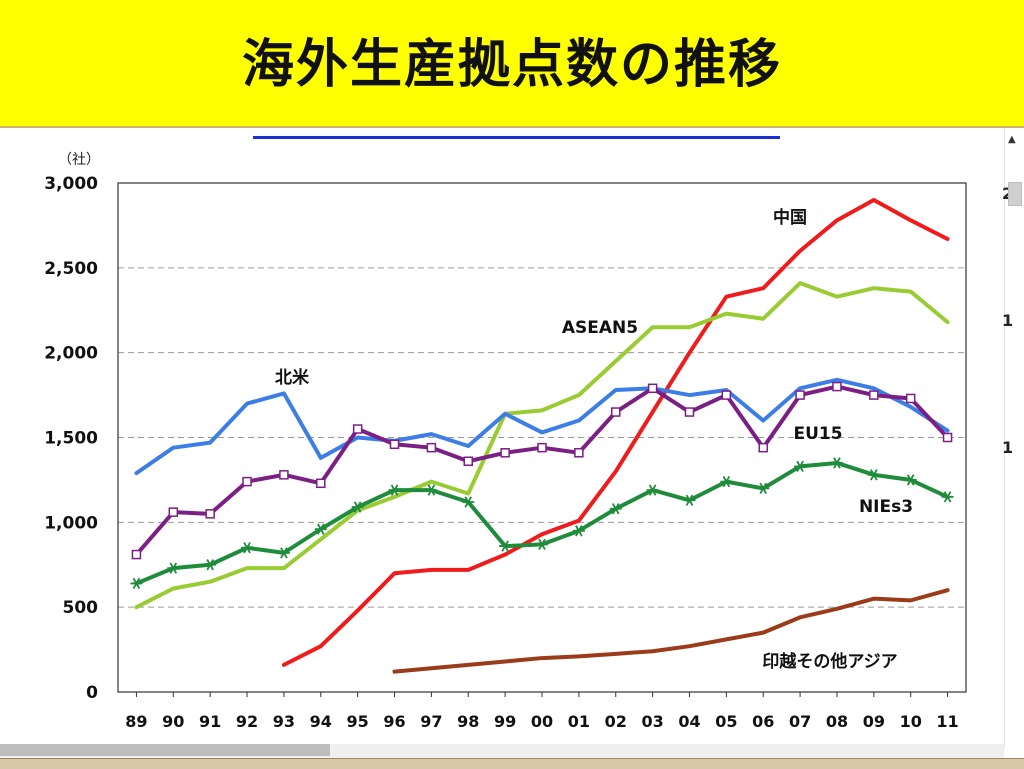 Image resolution: width=1024 pixels, height=769 pixels. I want to click on x-tick-label: 03, so click(652, 721).